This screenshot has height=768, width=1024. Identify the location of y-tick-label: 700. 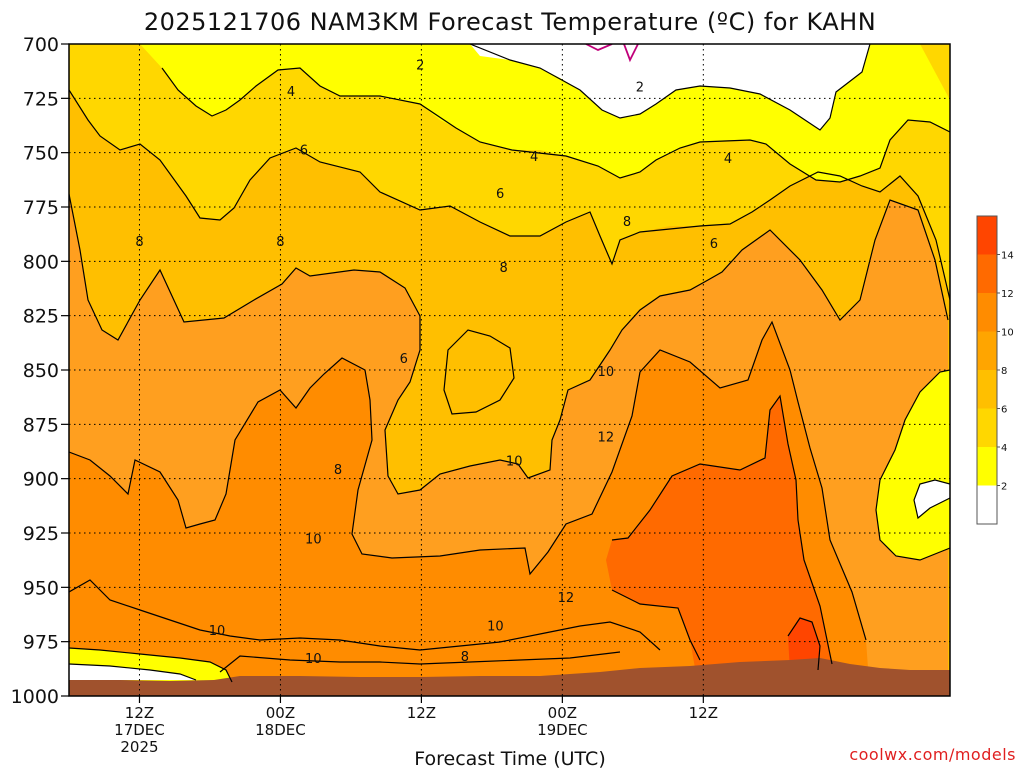
(41, 45).